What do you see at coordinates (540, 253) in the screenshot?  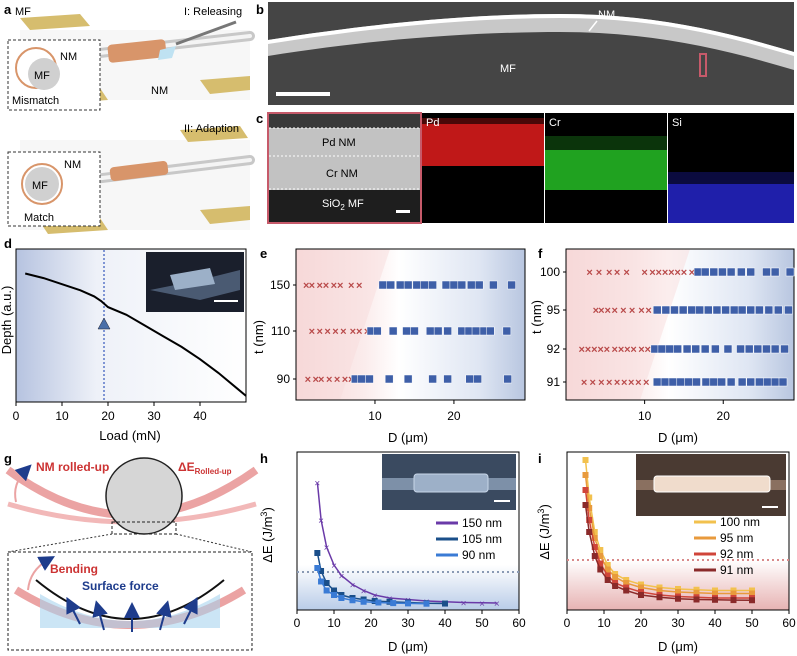 I see `panel-letter-f: f` at bounding box center [540, 253].